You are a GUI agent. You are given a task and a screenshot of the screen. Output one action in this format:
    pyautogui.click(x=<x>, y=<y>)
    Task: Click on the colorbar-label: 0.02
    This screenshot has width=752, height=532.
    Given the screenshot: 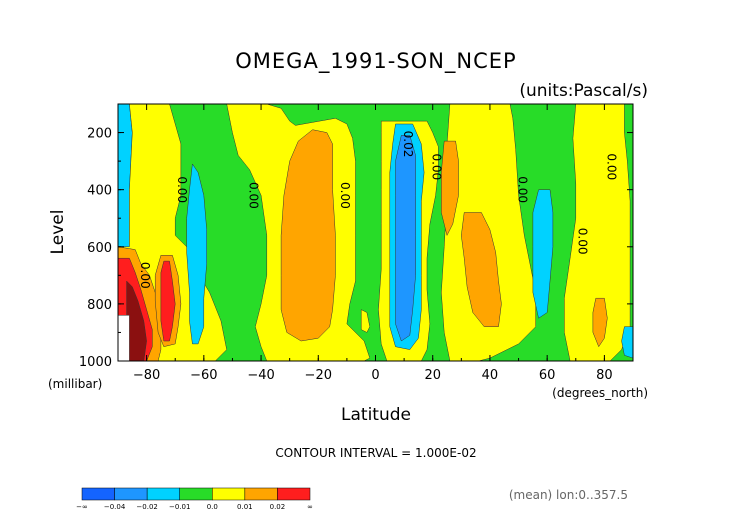 What is the action you would take?
    pyautogui.click(x=278, y=507)
    